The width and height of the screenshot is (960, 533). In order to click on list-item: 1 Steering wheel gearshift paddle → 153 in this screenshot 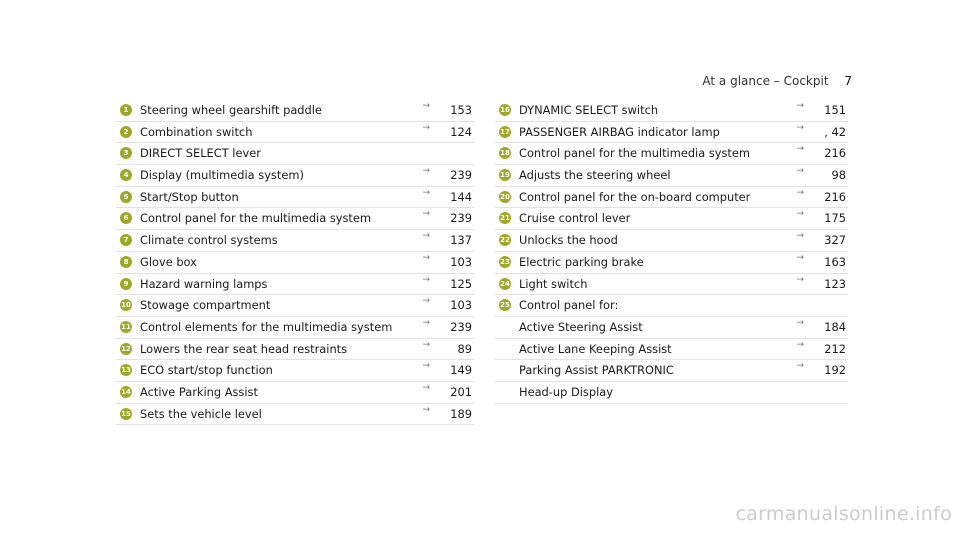, I will do `click(295, 111)`.